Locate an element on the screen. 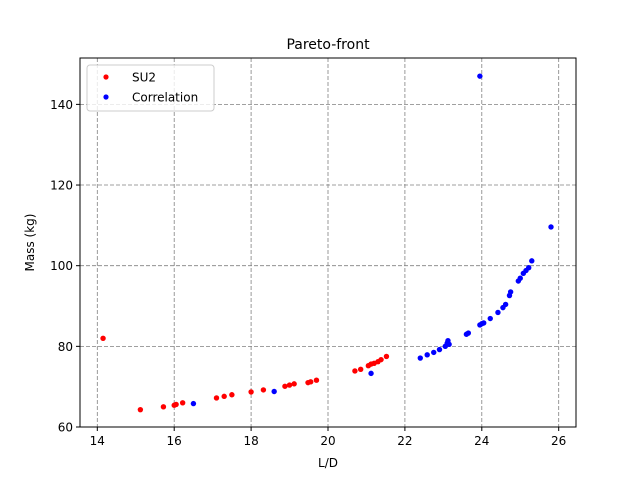 The height and width of the screenshot is (480, 640). y-axis-label: Mass (kg) is located at coordinates (30, 243).